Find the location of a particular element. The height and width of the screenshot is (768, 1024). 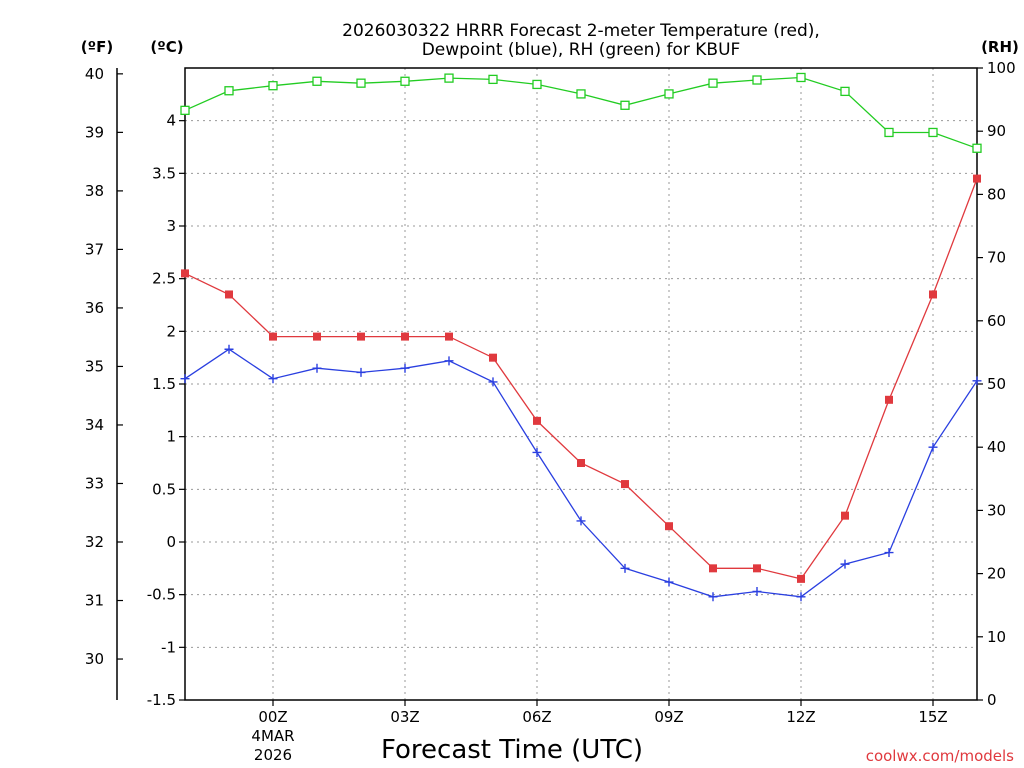

rh-tick-label: 70 is located at coordinates (996, 258).